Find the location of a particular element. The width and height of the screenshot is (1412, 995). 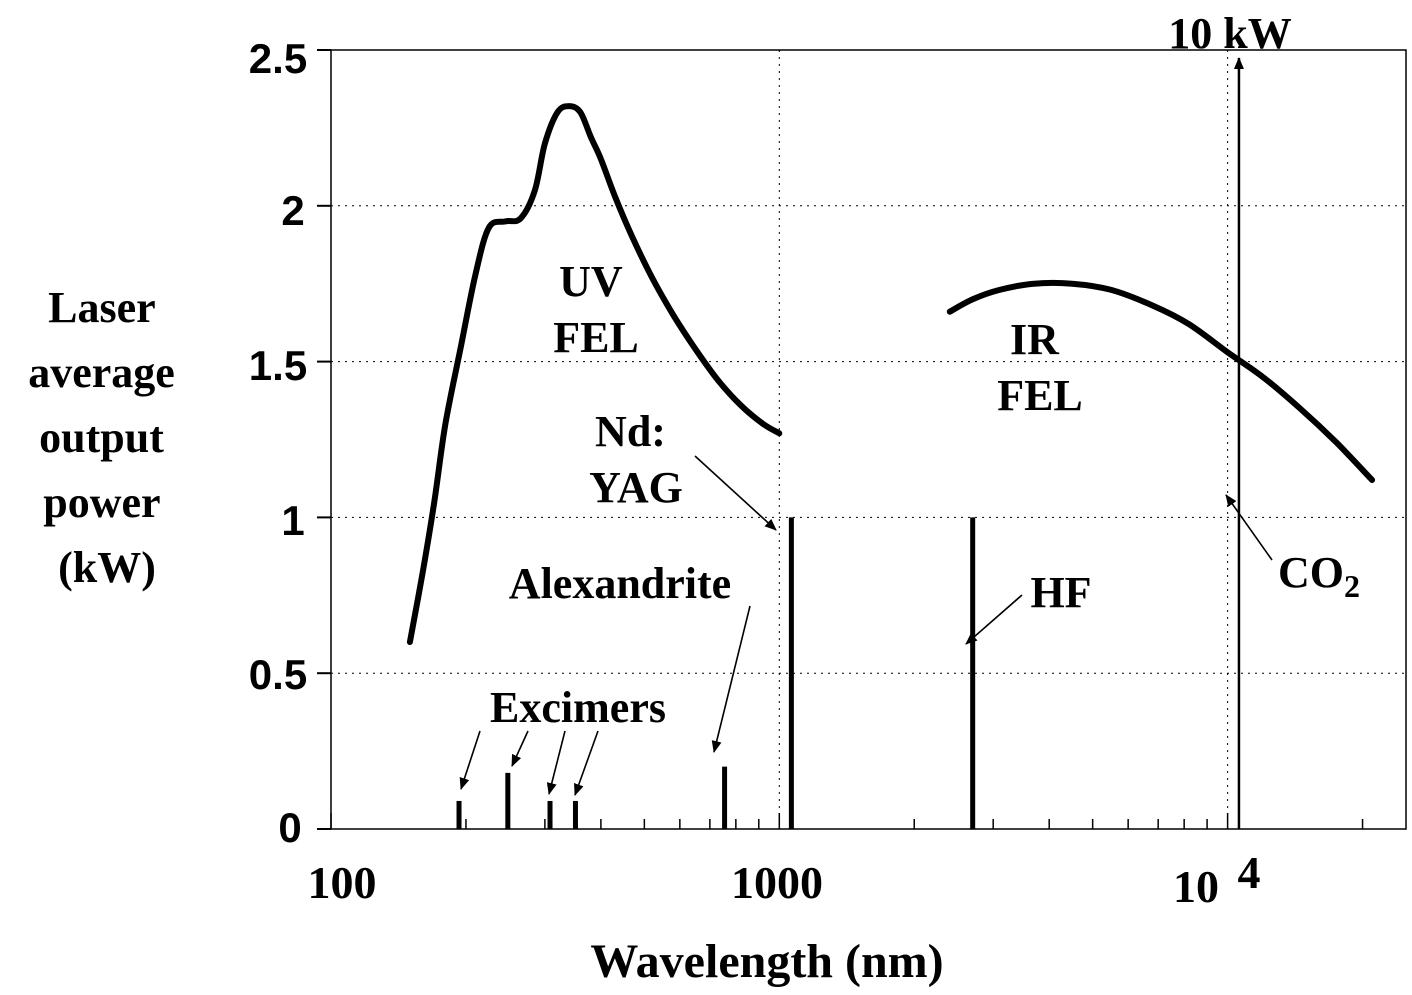

y-axis-title-line: average is located at coordinates (101, 372).